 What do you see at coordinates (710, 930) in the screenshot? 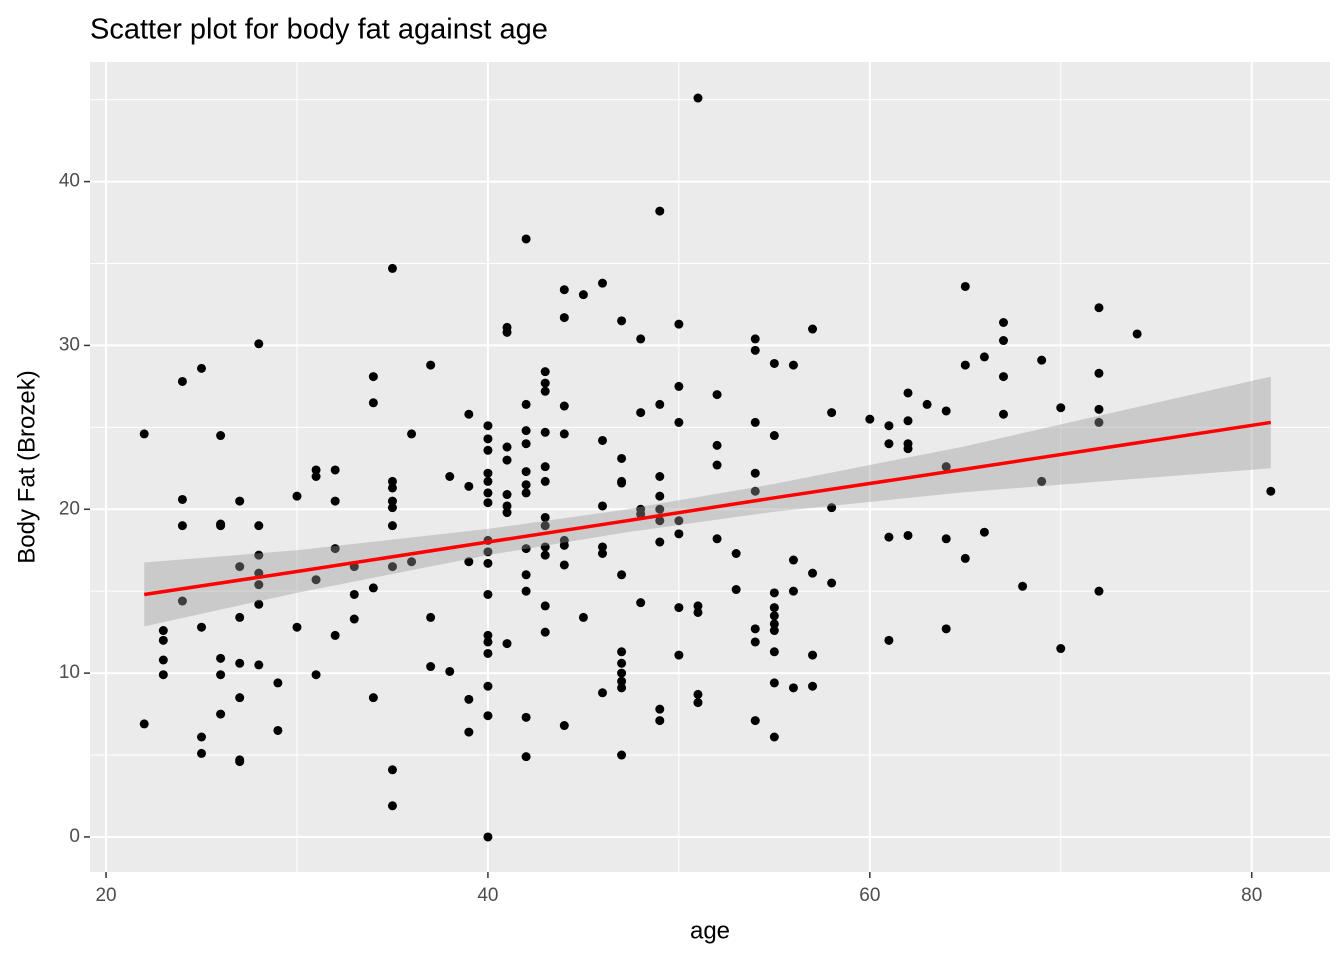
I see `x-axis-label: age` at bounding box center [710, 930].